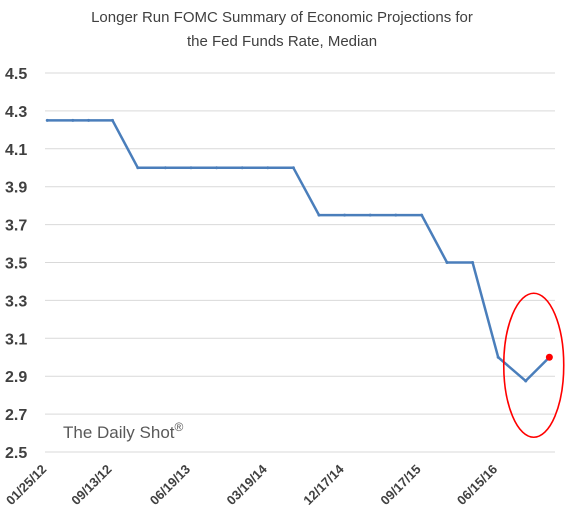 Image resolution: width=571 pixels, height=527 pixels. I want to click on y-tick-label: 2.5, so click(16, 453).